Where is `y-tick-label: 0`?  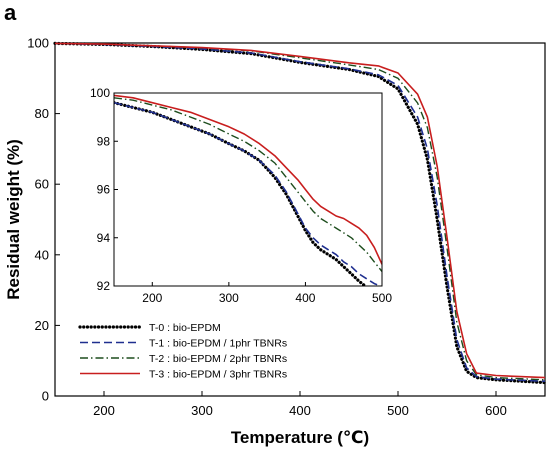
y-tick-label: 0 is located at coordinates (45, 396).